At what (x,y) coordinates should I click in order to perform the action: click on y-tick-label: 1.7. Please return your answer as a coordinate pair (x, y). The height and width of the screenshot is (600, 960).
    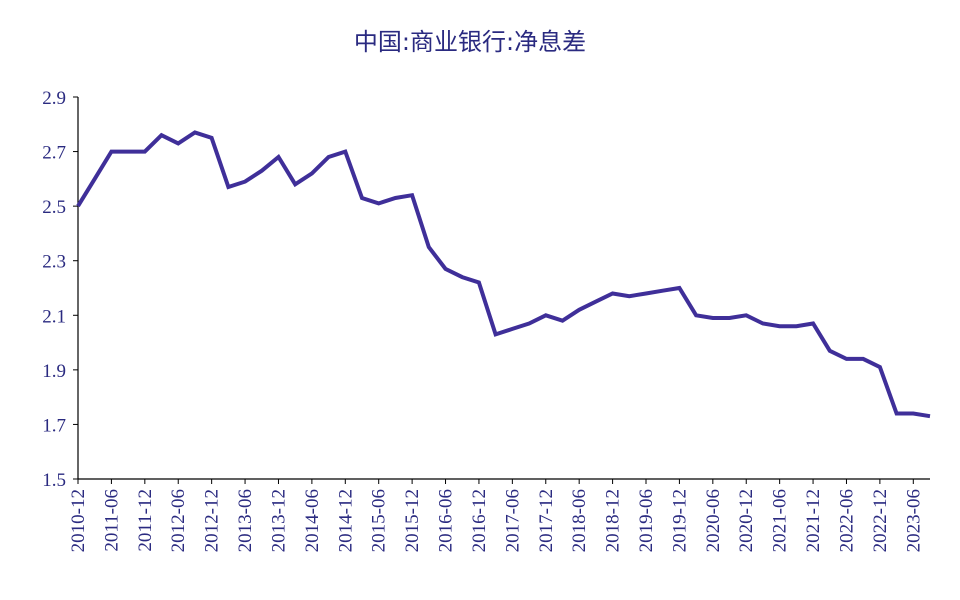
    Looking at the image, I should click on (54, 425).